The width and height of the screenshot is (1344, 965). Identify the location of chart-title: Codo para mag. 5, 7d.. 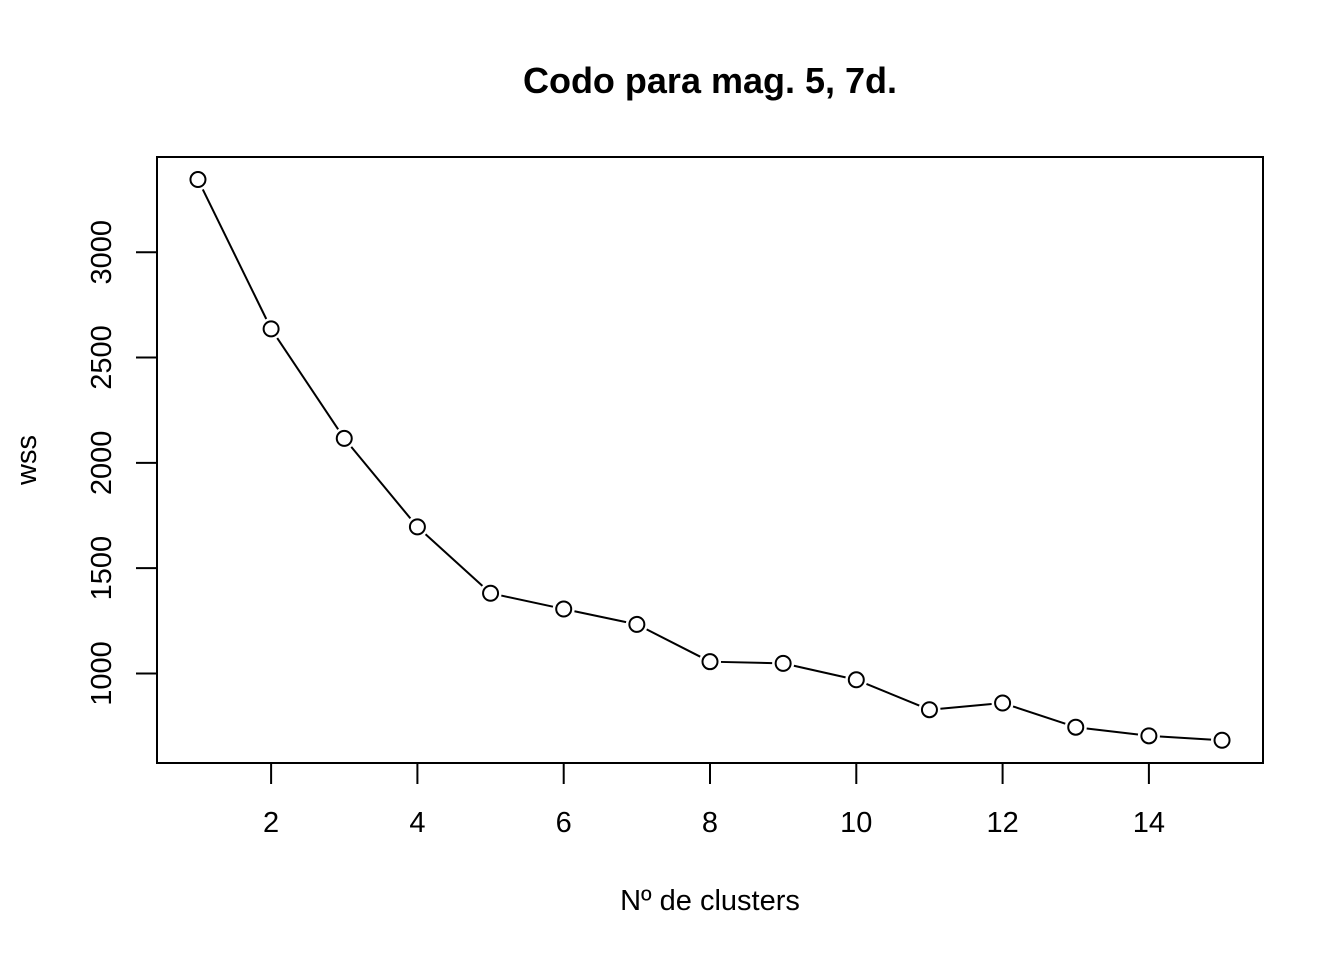
(710, 80).